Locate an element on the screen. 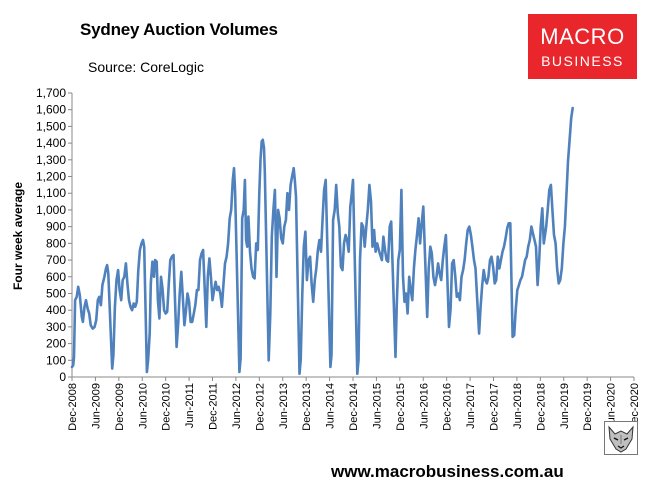  x-tick-label: Dec-2014 is located at coordinates (354, 407).